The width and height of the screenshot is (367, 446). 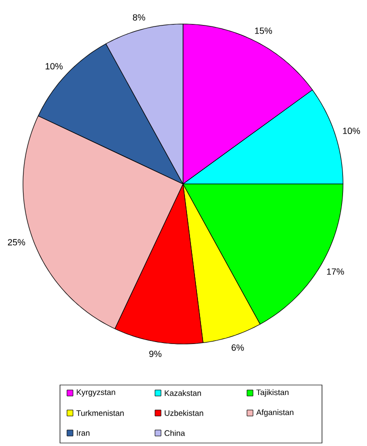 I want to click on data-label: 8%, so click(x=139, y=17).